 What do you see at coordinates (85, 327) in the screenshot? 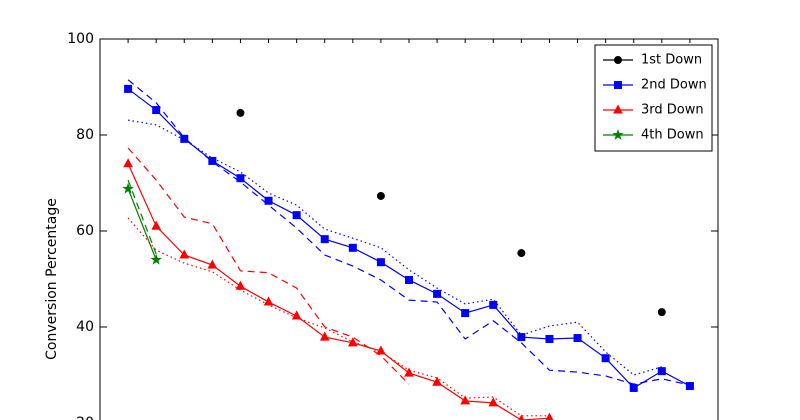
I see `y-tick-label: 40` at bounding box center [85, 327].